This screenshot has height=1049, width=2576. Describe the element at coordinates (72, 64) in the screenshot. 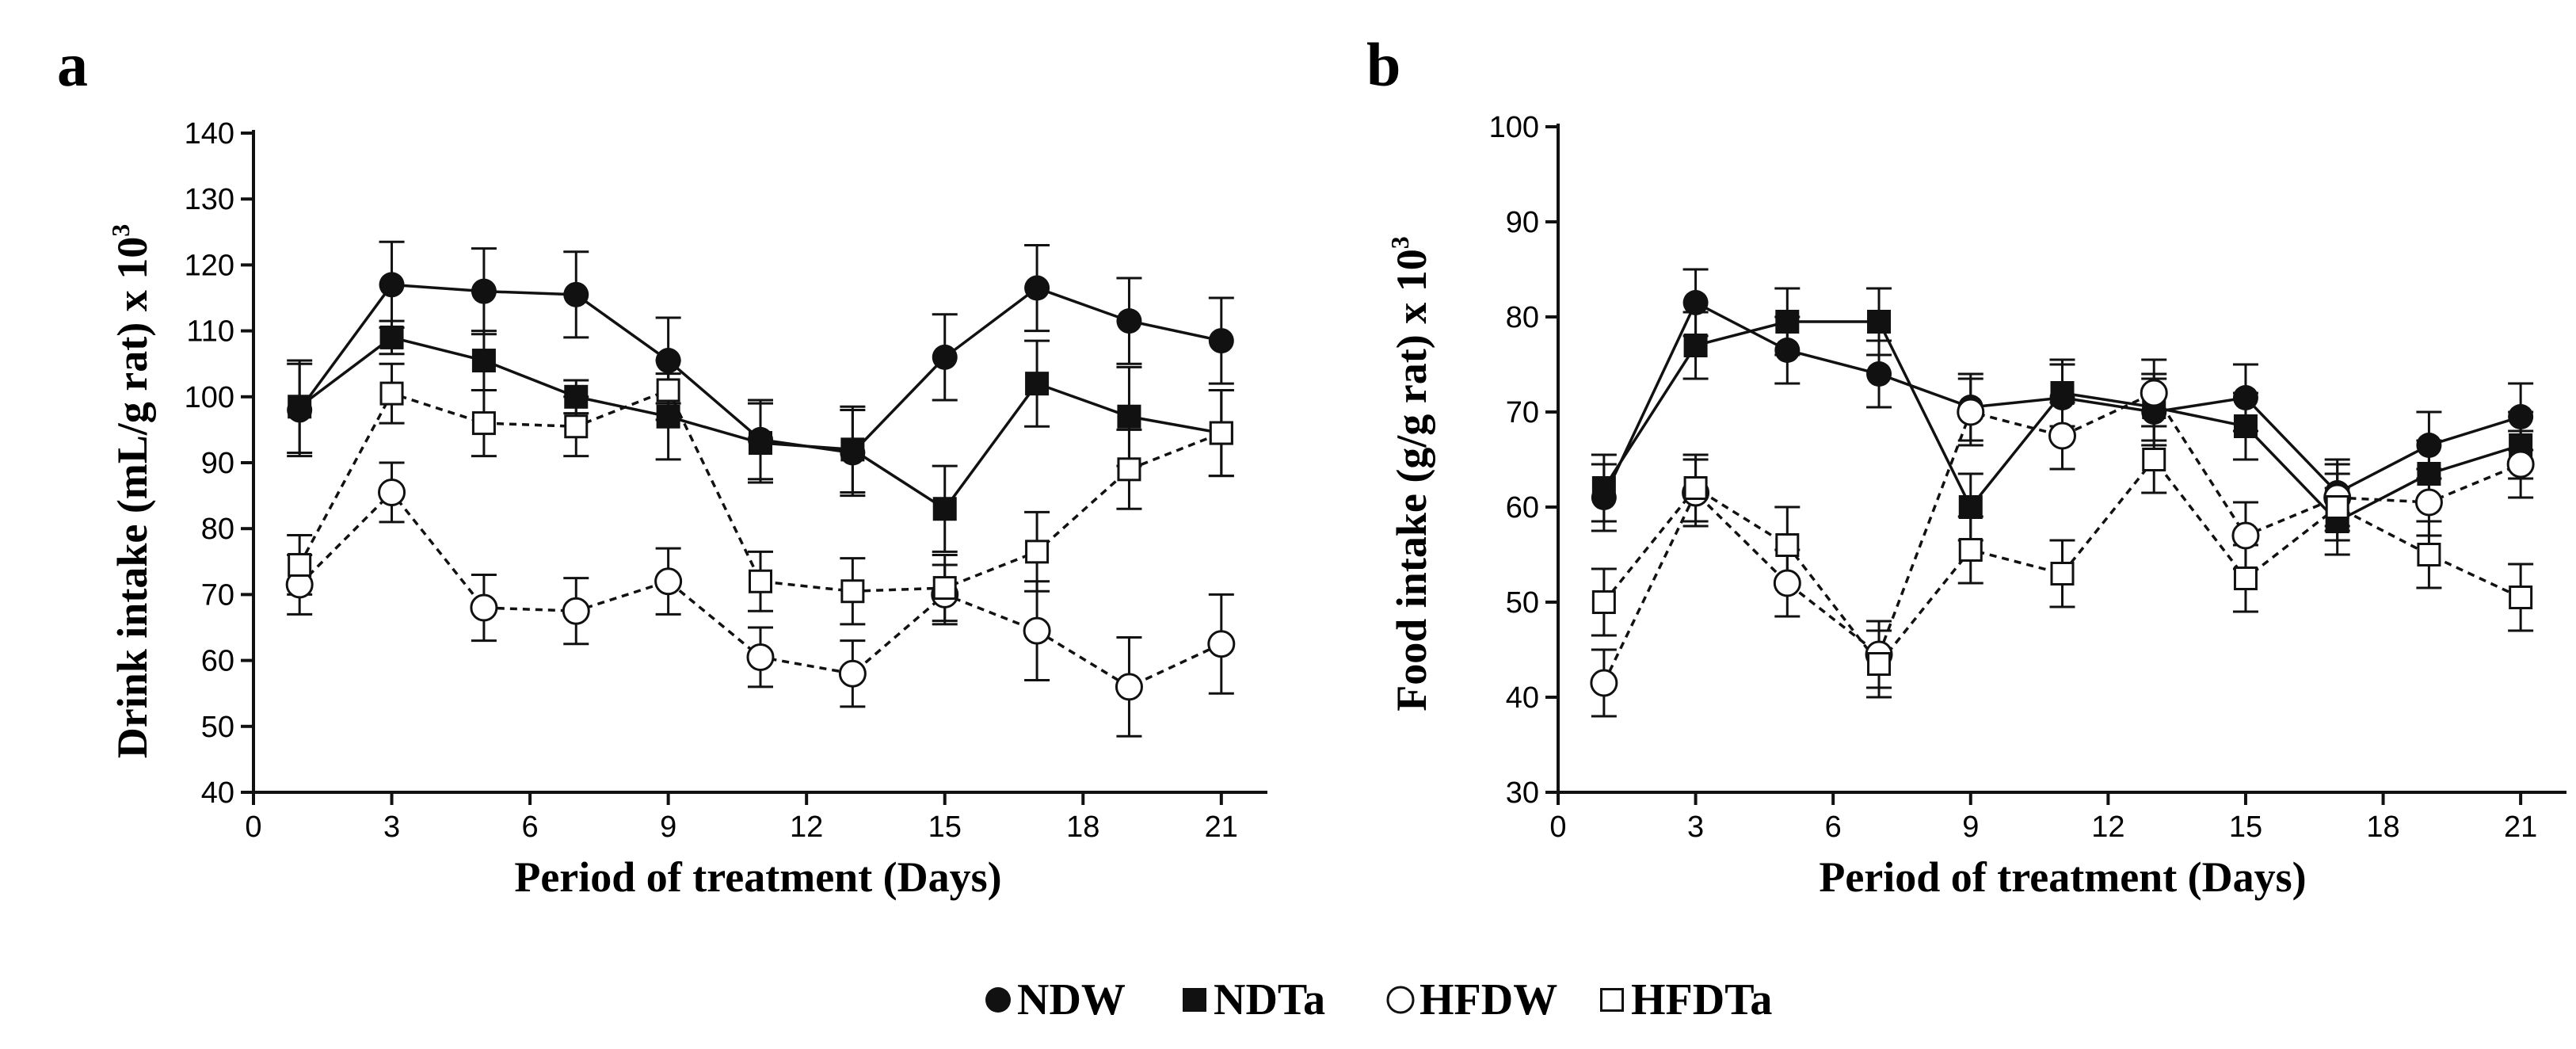

I see `panel-a-label: a` at that location.